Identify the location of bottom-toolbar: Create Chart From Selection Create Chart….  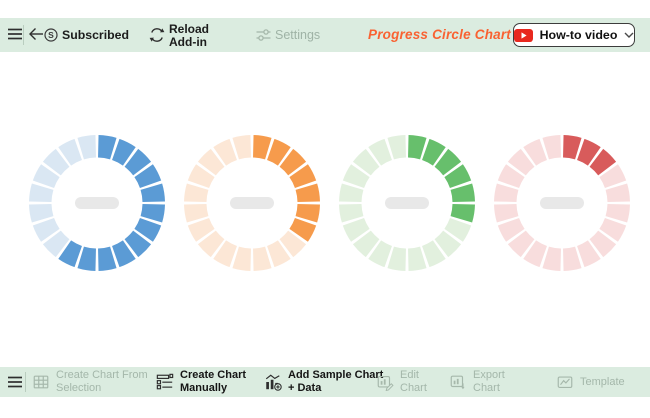
(325, 382).